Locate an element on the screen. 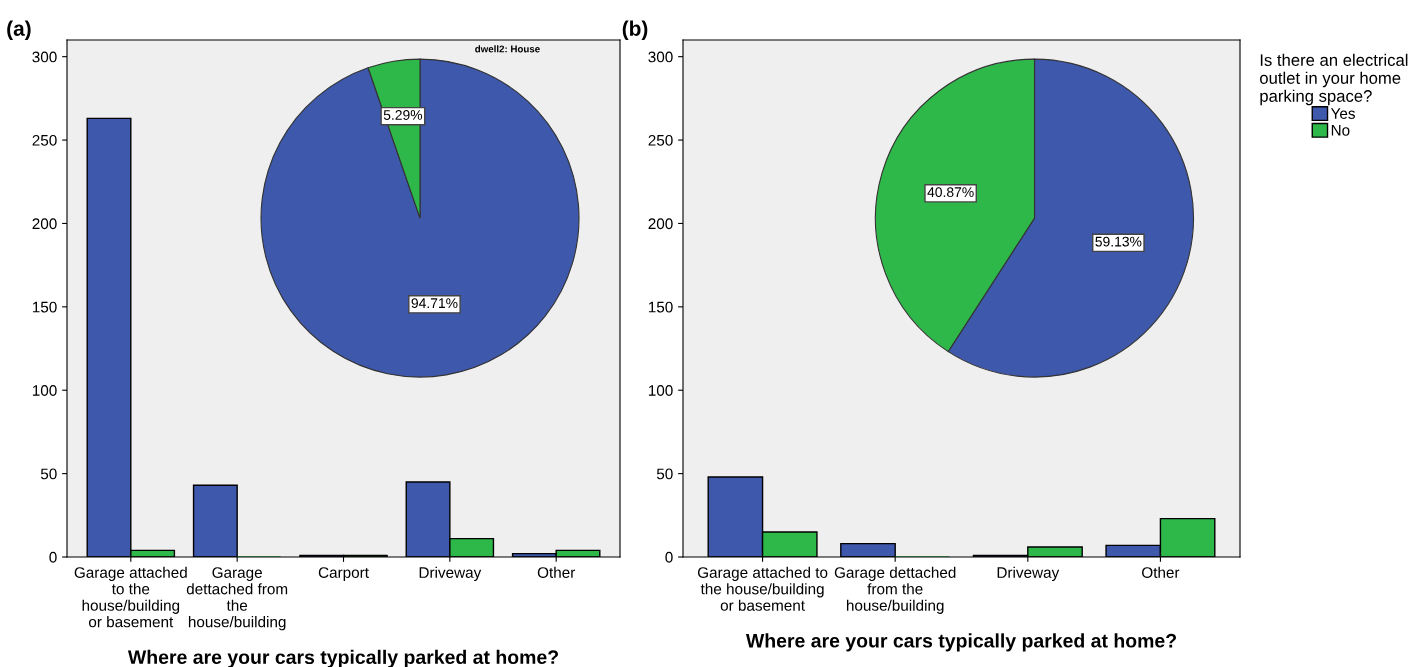  x-tick-label: Carport is located at coordinates (343, 574).